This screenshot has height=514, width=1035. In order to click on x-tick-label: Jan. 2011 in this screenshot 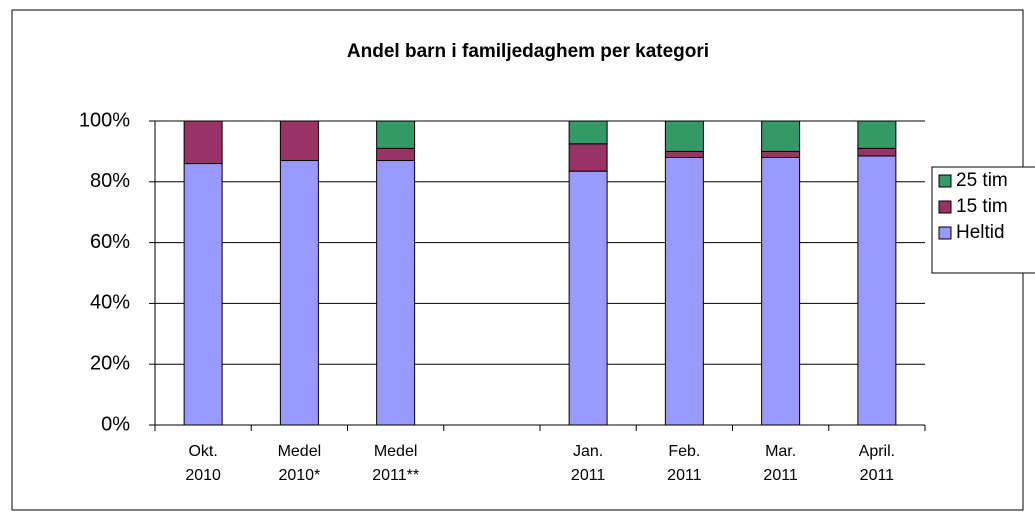, I will do `click(588, 463)`.